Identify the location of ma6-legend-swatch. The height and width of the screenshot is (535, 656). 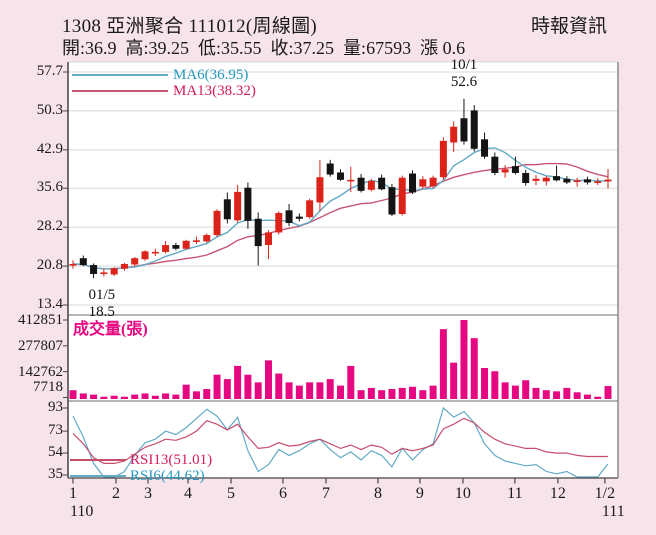
(120, 75).